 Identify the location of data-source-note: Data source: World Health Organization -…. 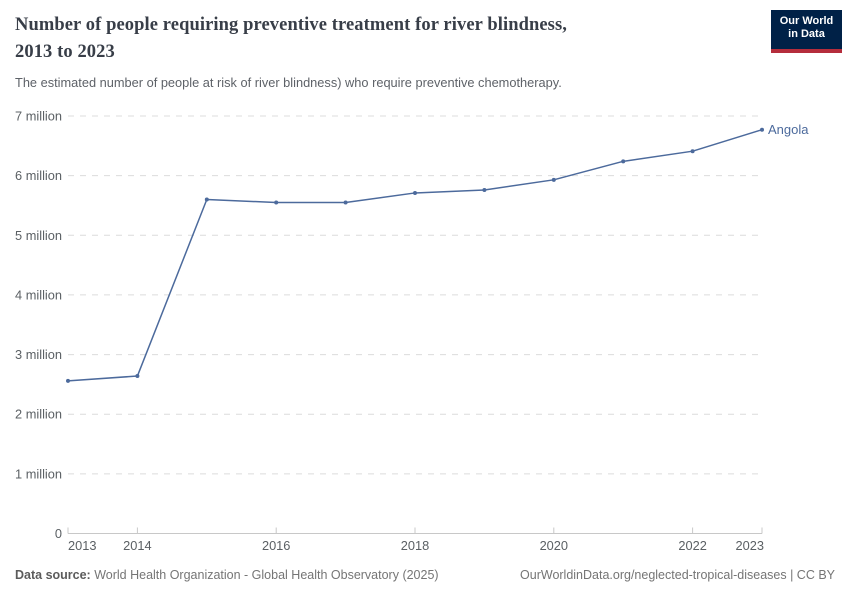
(227, 575).